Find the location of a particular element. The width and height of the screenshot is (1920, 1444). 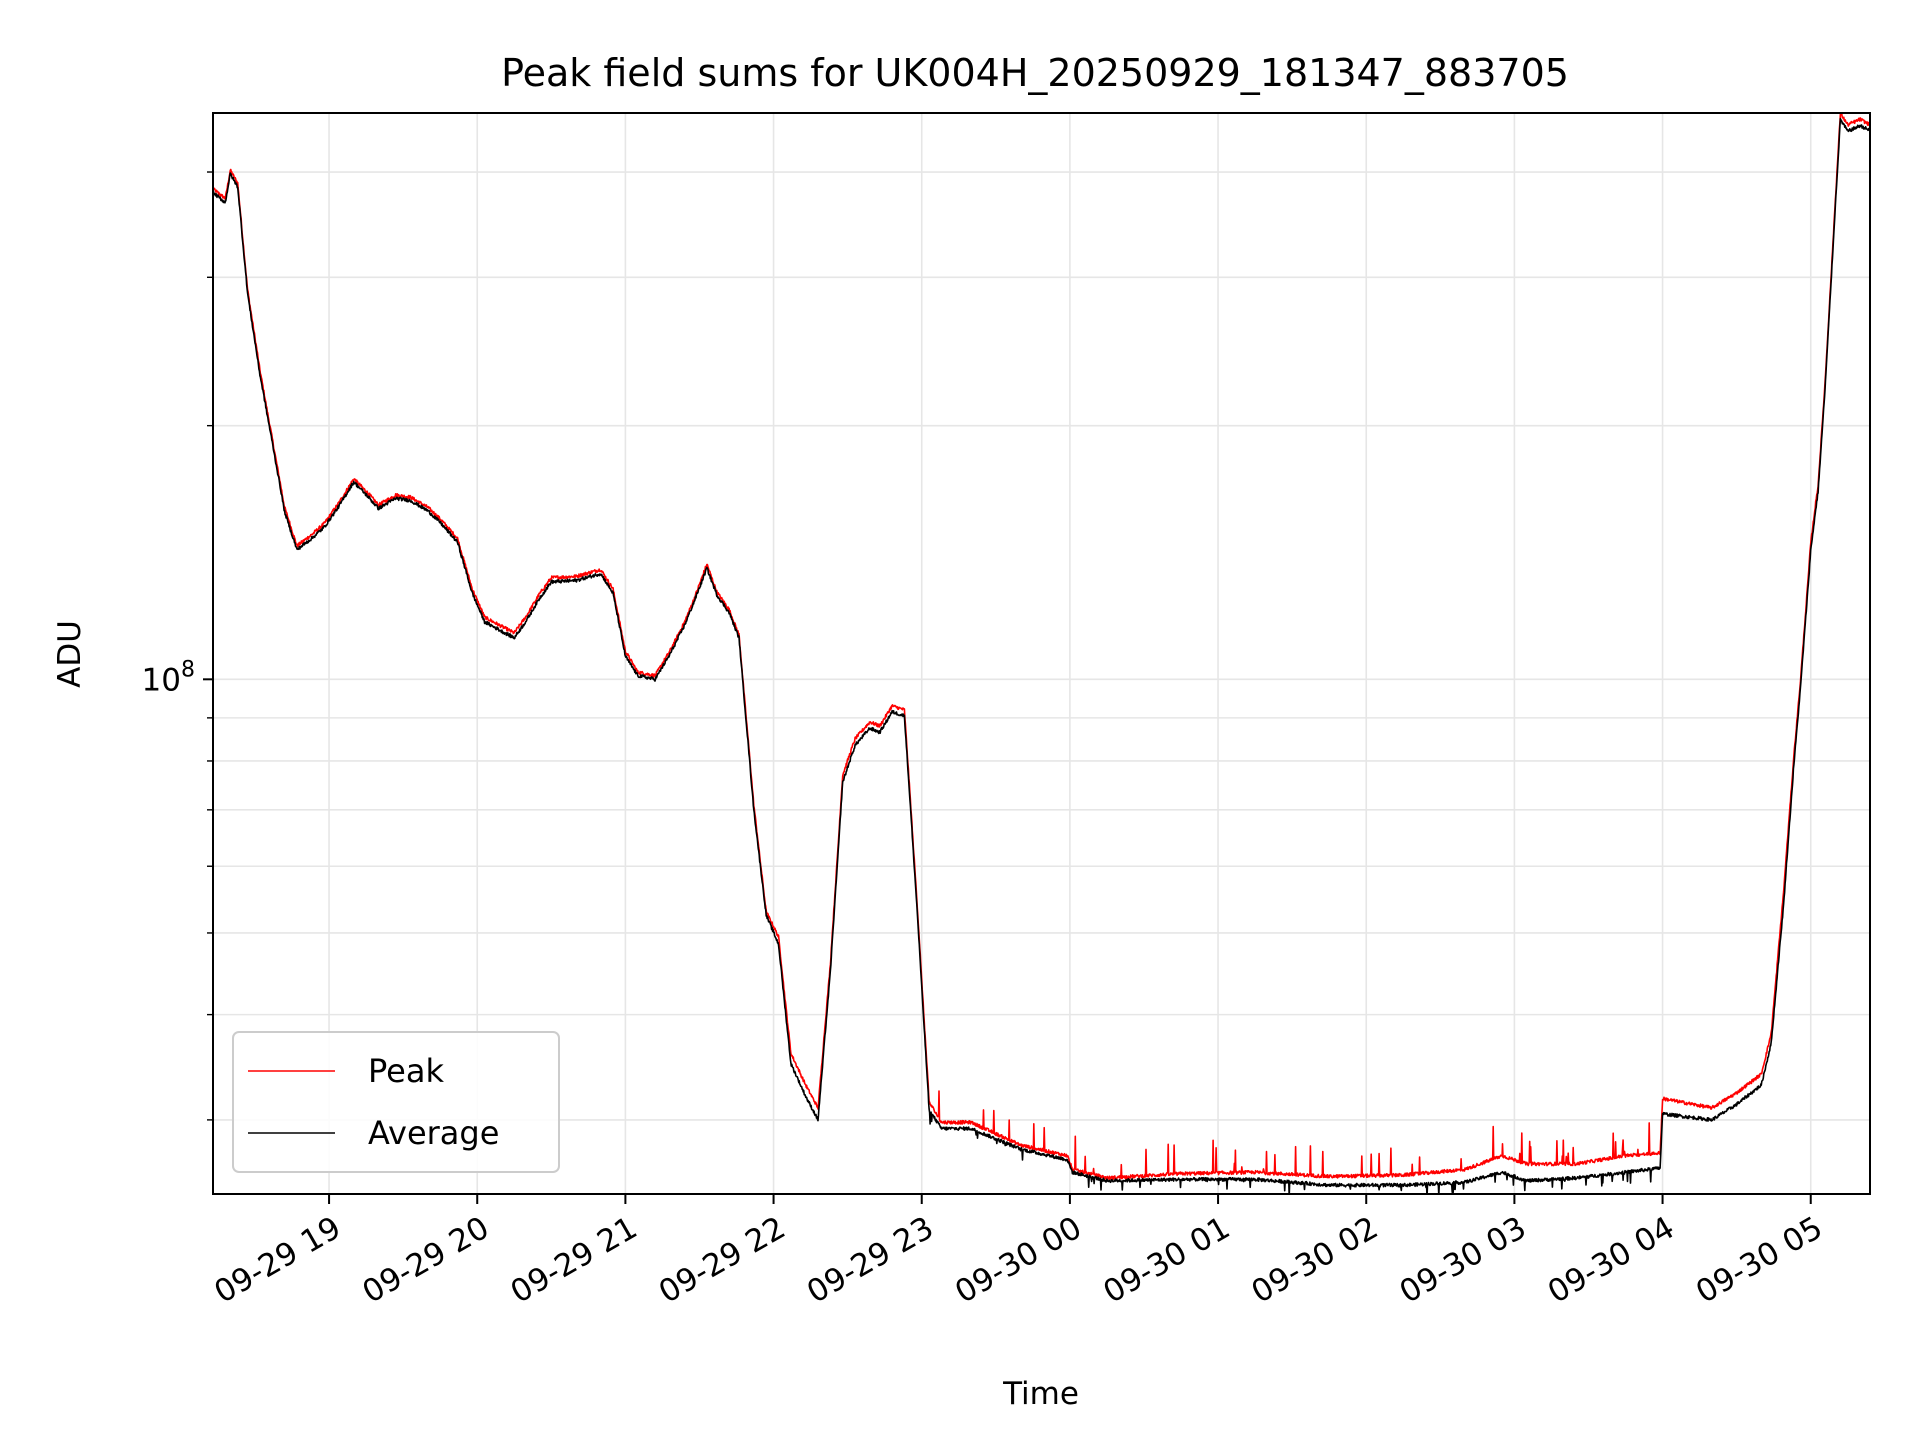

legend: Peak Average is located at coordinates (396, 1102).